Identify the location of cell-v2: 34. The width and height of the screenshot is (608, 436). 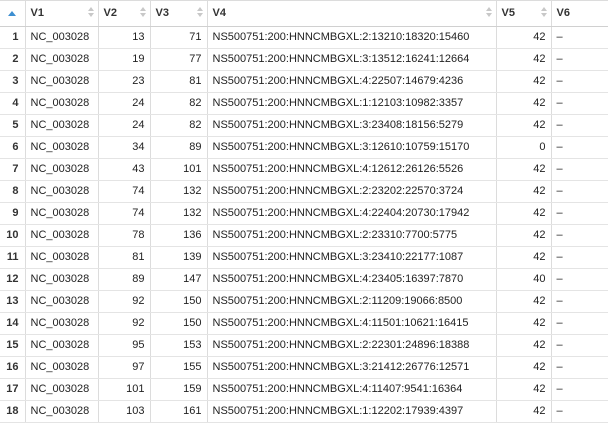
(124, 147).